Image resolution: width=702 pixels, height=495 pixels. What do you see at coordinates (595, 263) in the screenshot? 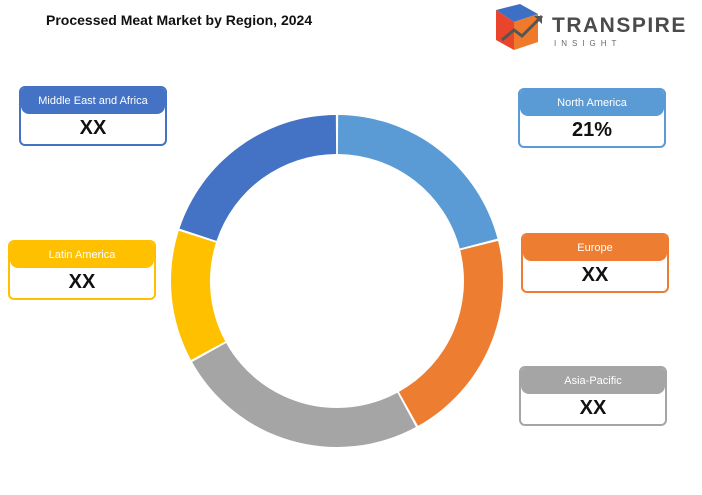
I see `callout-europe: Europe XX` at bounding box center [595, 263].